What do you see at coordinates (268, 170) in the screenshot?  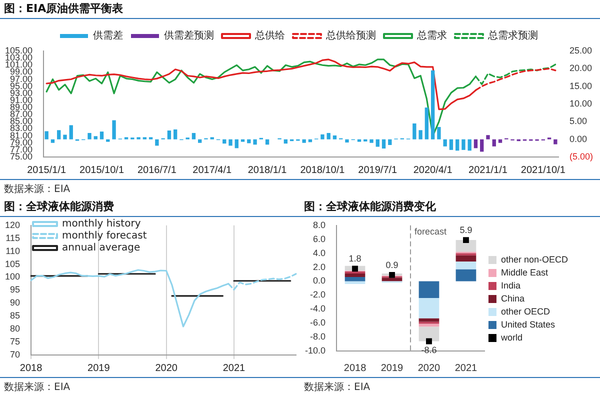 I see `x-tick-label: 2018/1/1` at bounding box center [268, 170].